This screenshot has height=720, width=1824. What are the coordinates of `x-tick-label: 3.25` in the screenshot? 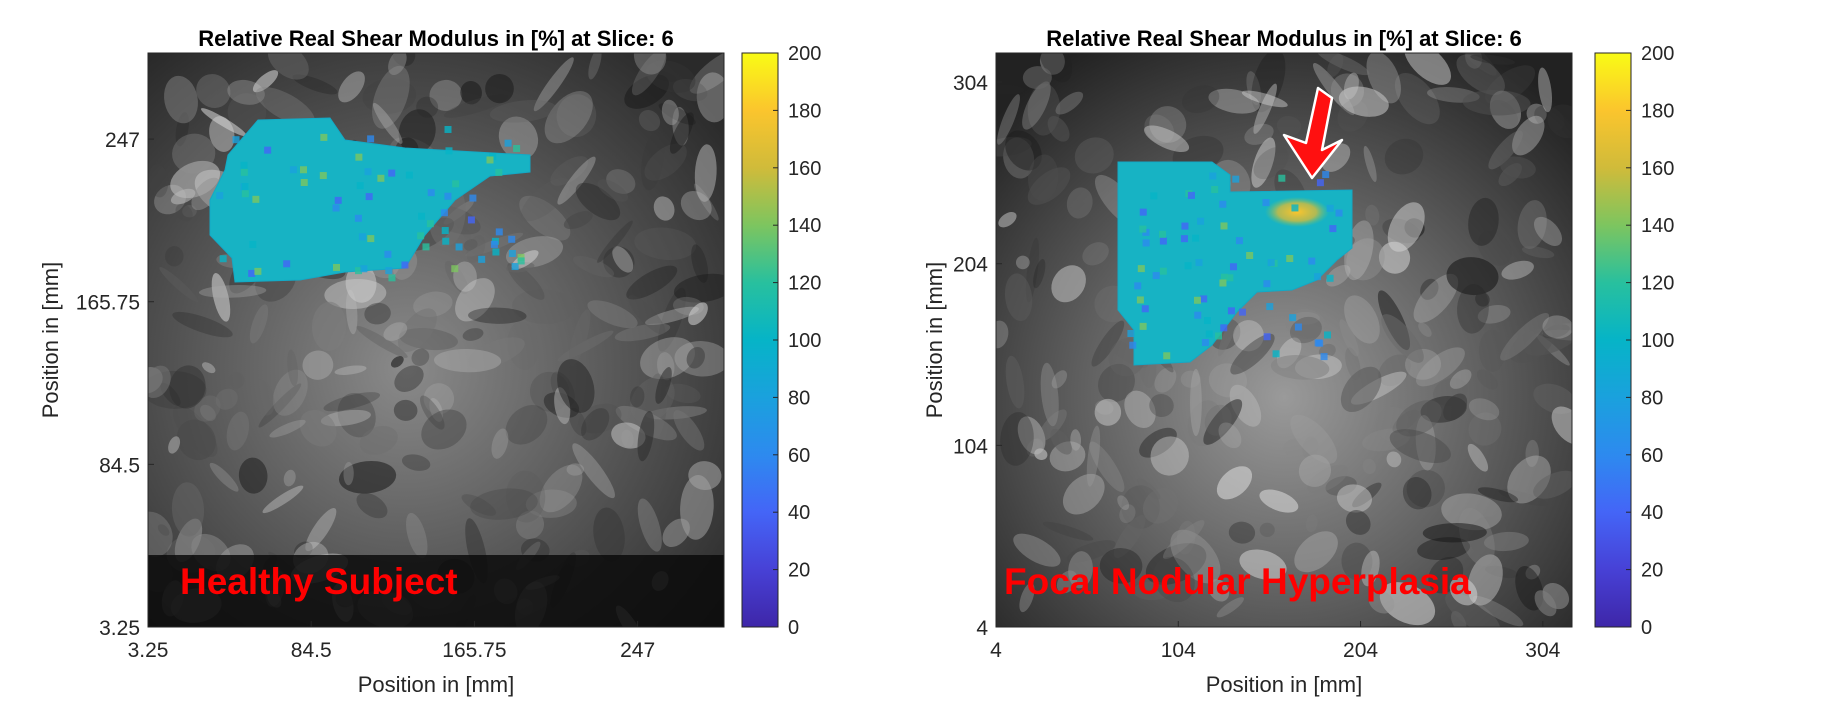 It's located at (148, 650).